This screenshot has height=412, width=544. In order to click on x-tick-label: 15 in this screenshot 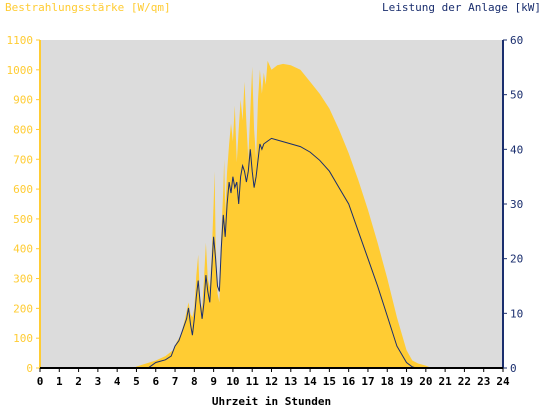, I will do `click(329, 381)`.